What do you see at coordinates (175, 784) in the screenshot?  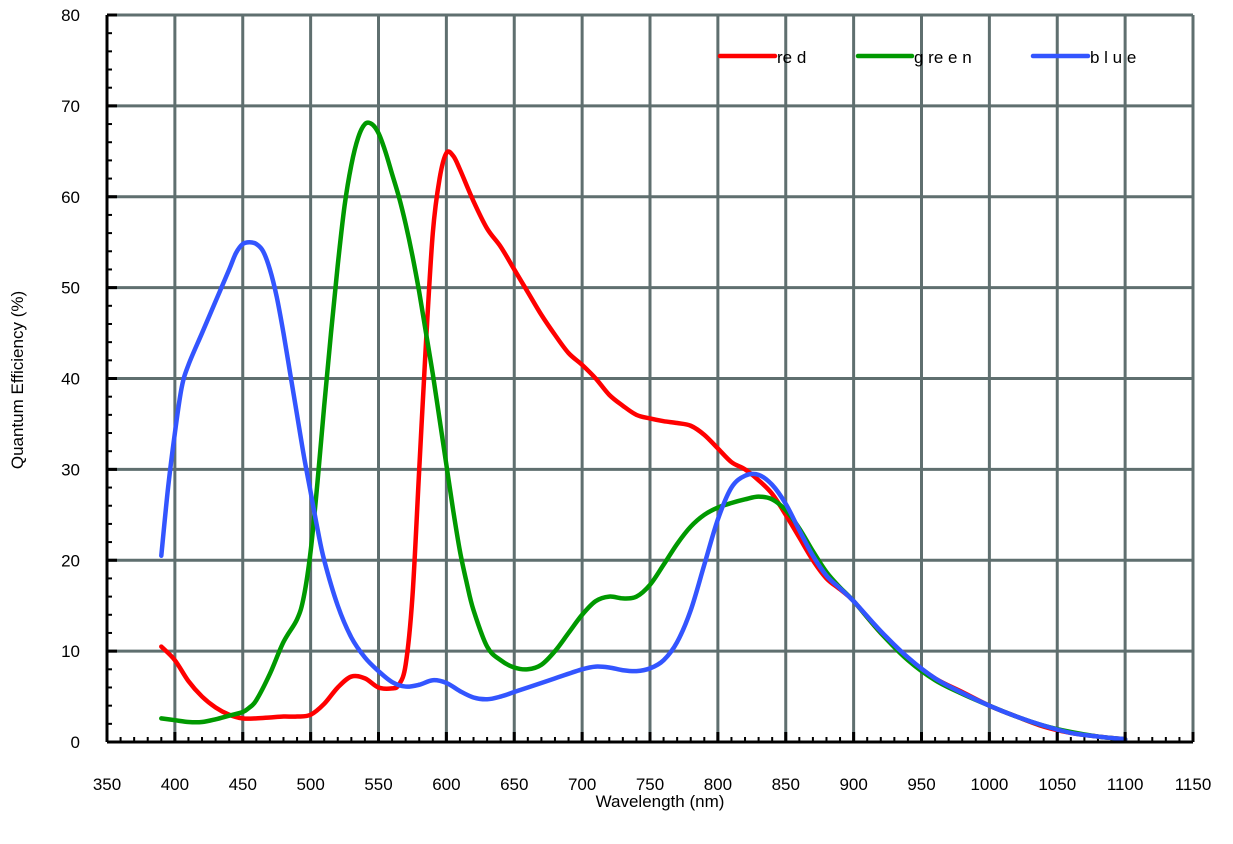 I see `x-tick-label: 400` at bounding box center [175, 784].